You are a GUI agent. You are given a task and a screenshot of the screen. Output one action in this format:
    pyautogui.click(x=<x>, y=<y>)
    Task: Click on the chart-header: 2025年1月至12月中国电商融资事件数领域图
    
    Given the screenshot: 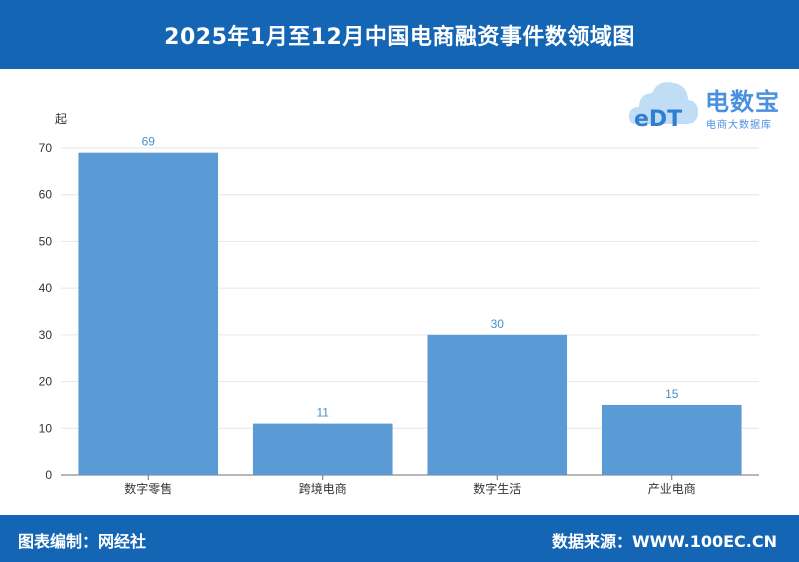 What is the action you would take?
    pyautogui.click(x=399, y=34)
    